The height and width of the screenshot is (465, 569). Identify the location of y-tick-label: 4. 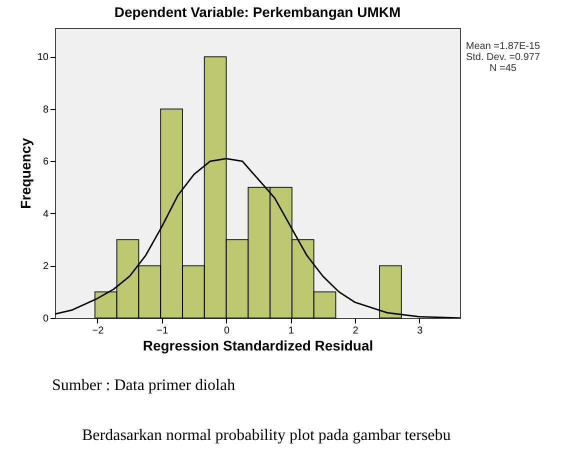
(45, 214).